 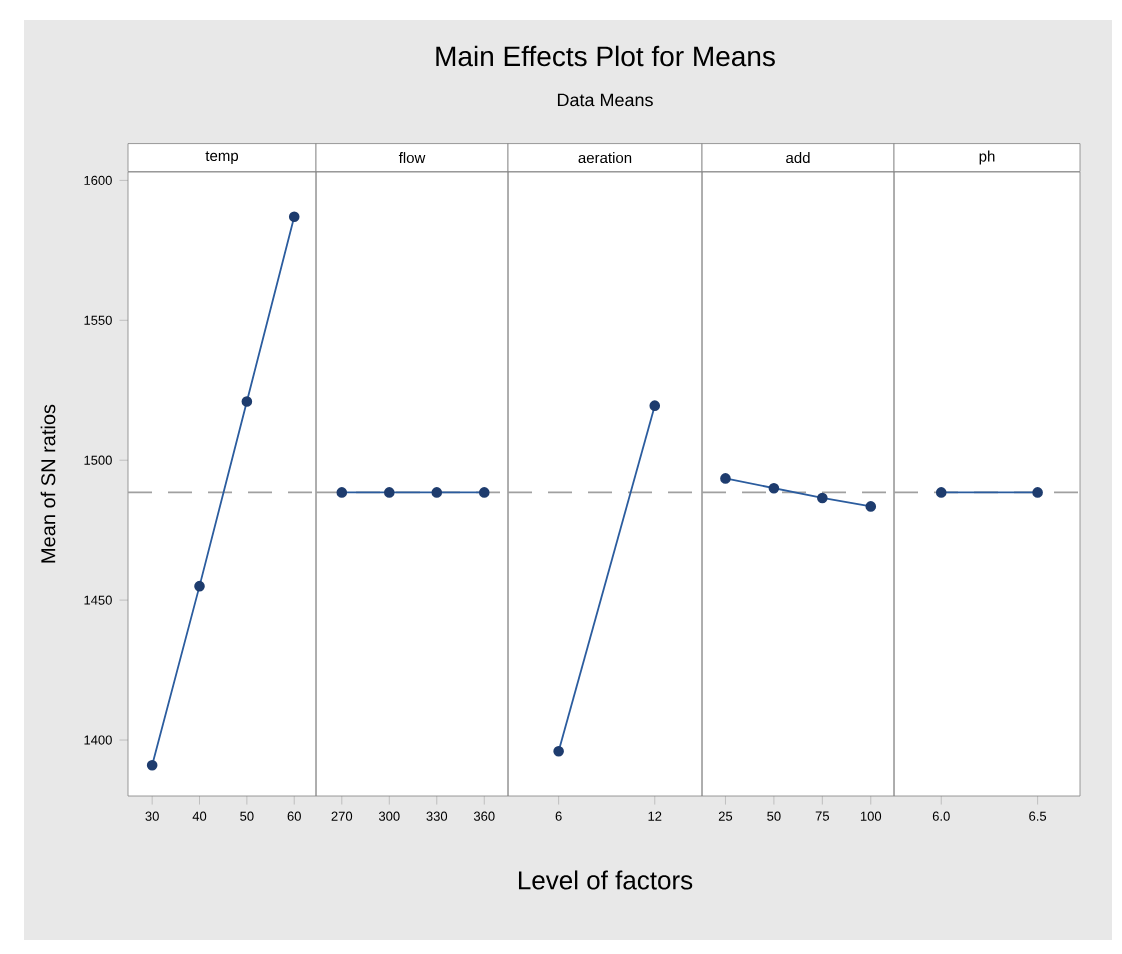 I want to click on y-axis-title: Mean of SN ratios, so click(x=48, y=483).